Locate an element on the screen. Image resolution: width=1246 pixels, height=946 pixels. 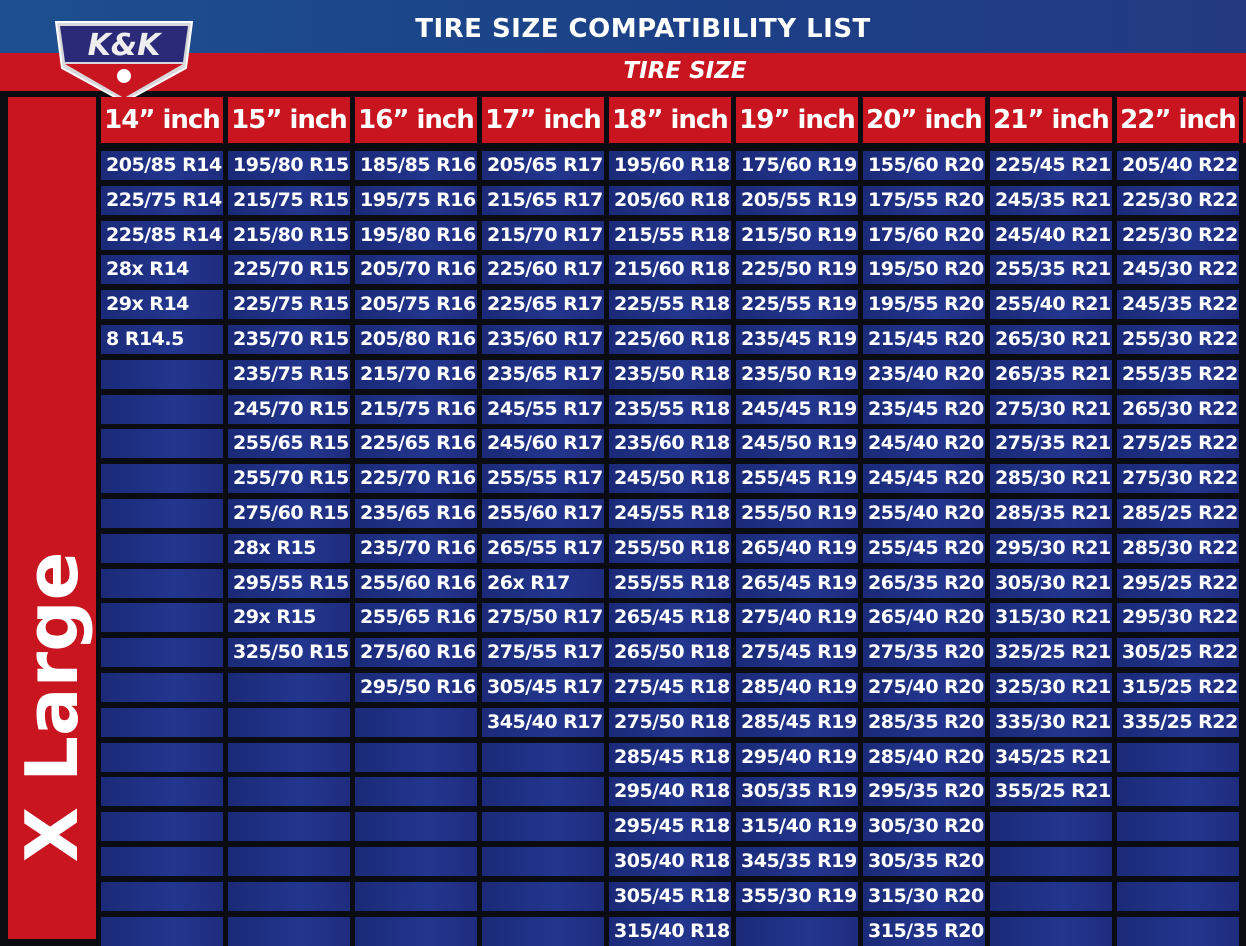
tire-size-cell: 265/40 R19 is located at coordinates (797, 548).